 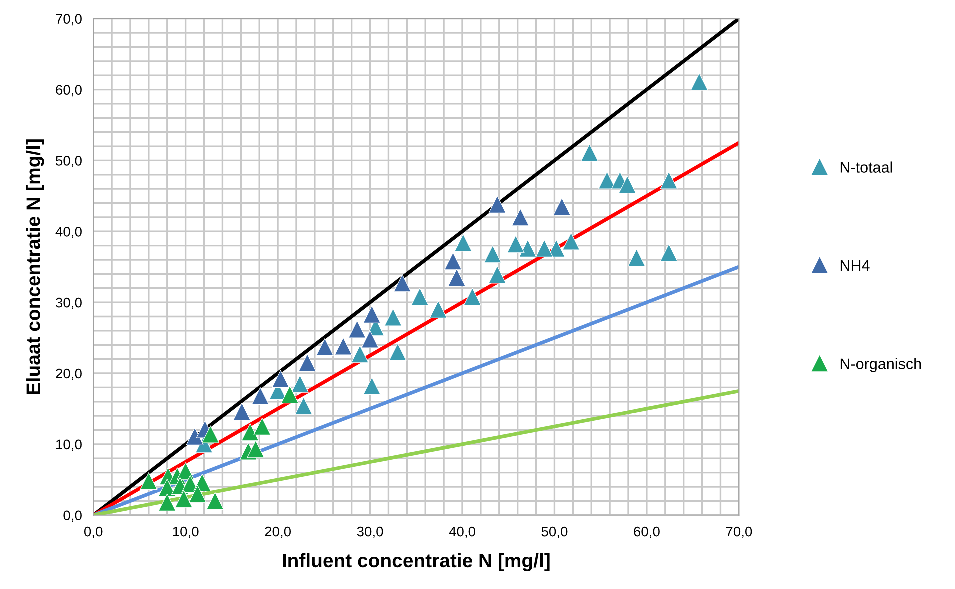 What do you see at coordinates (69, 446) in the screenshot?
I see `y-tick-label: 10,0` at bounding box center [69, 446].